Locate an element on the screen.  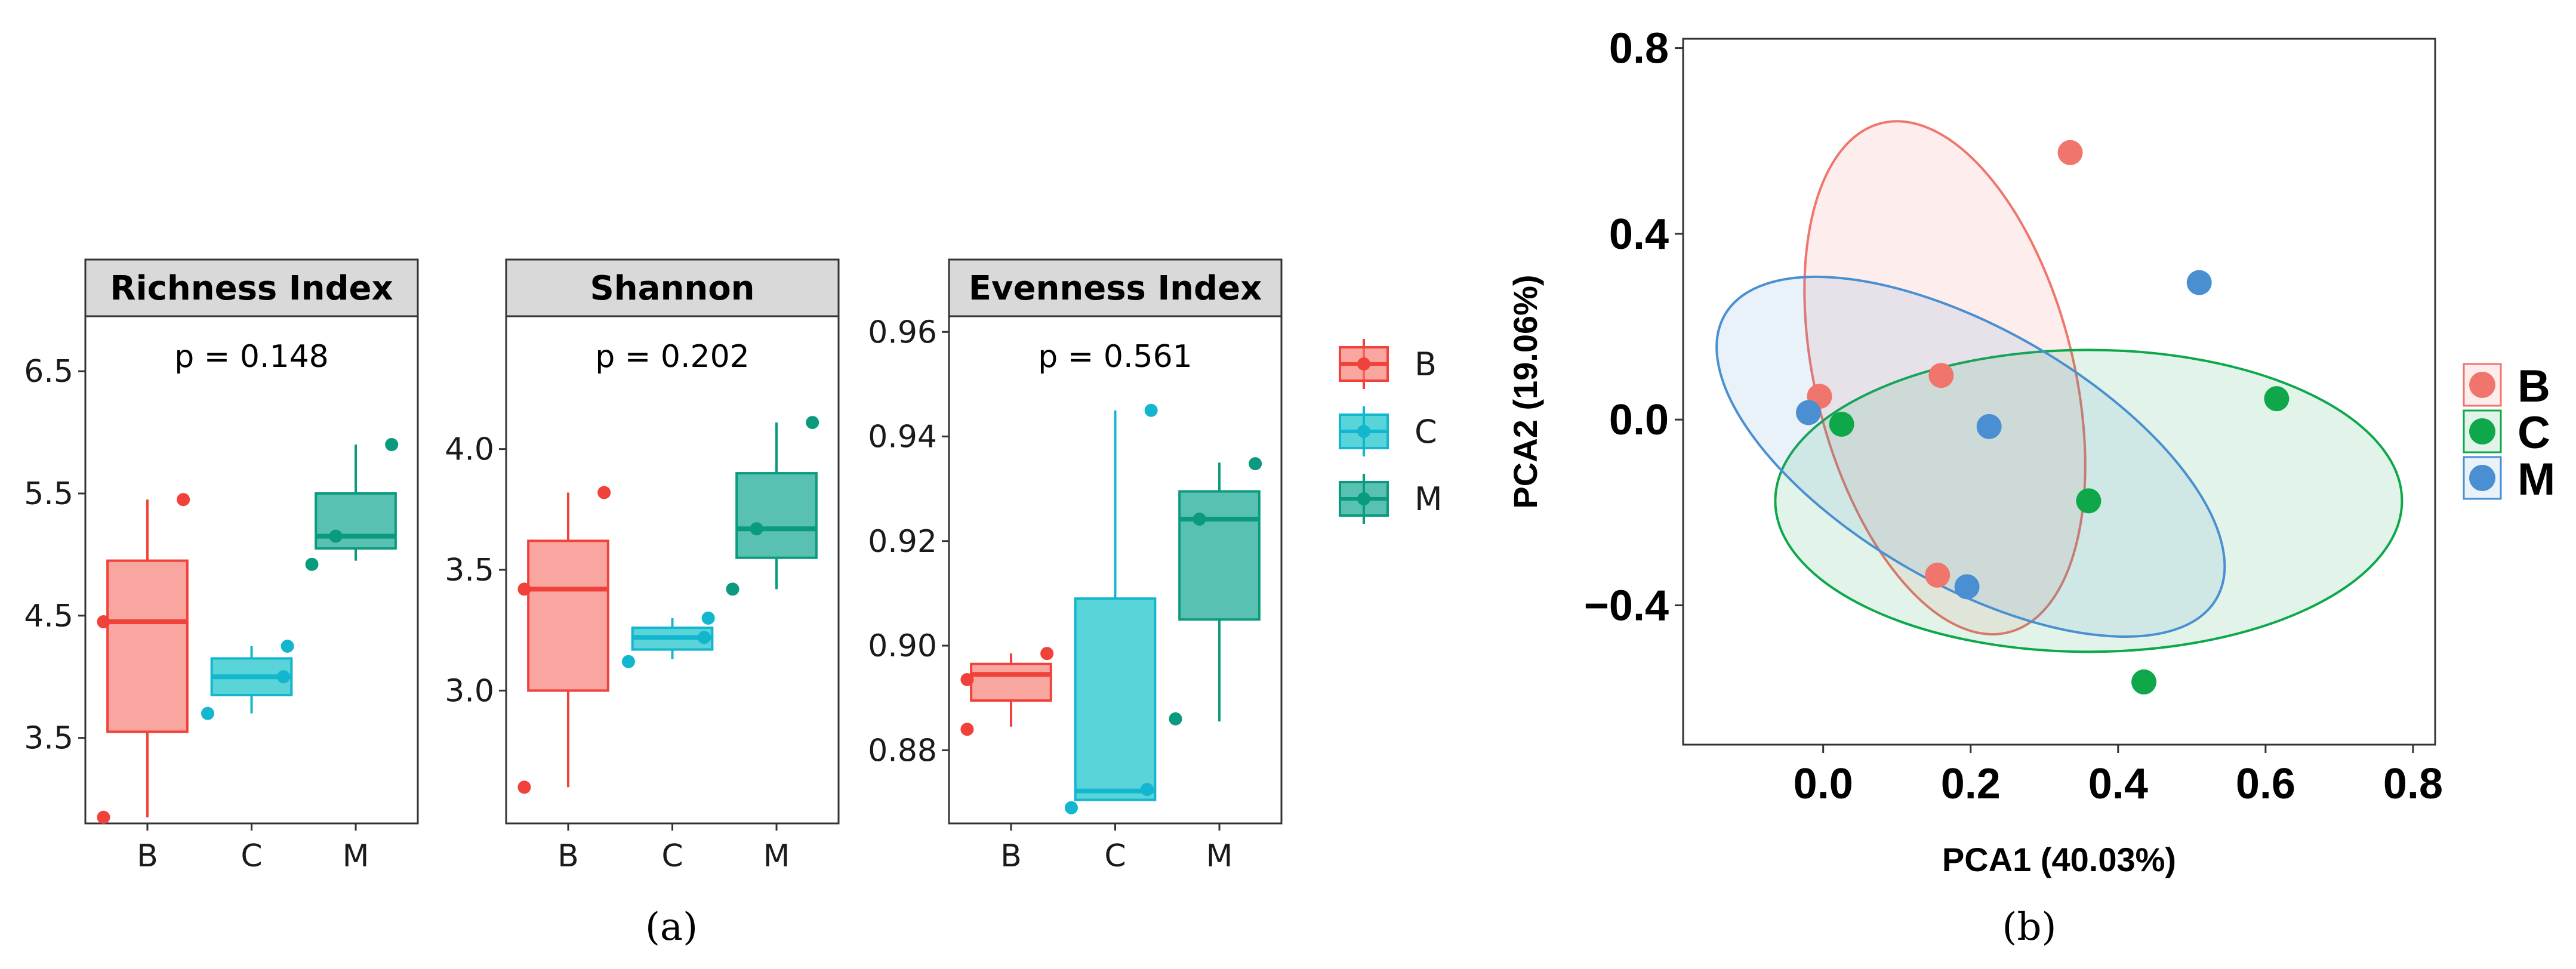
caption-b: (b) is located at coordinates (2029, 927).